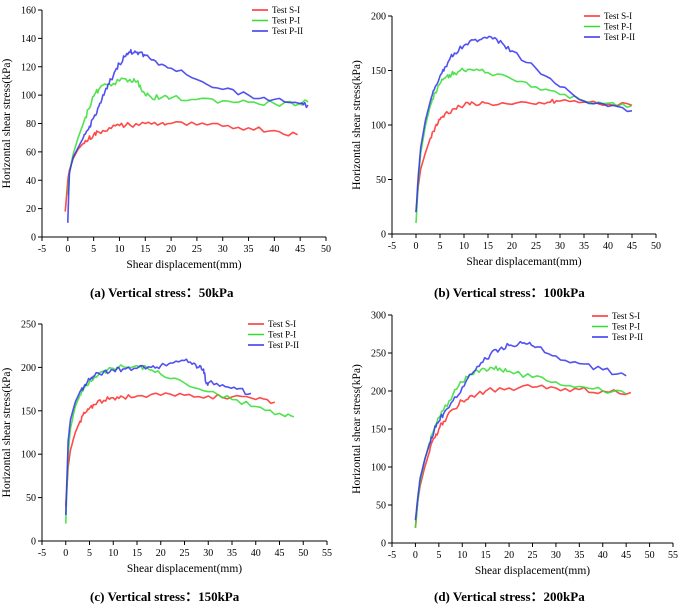 This screenshot has width=685, height=606. I want to click on chart-d-ytick-label: 50, so click(381, 506).